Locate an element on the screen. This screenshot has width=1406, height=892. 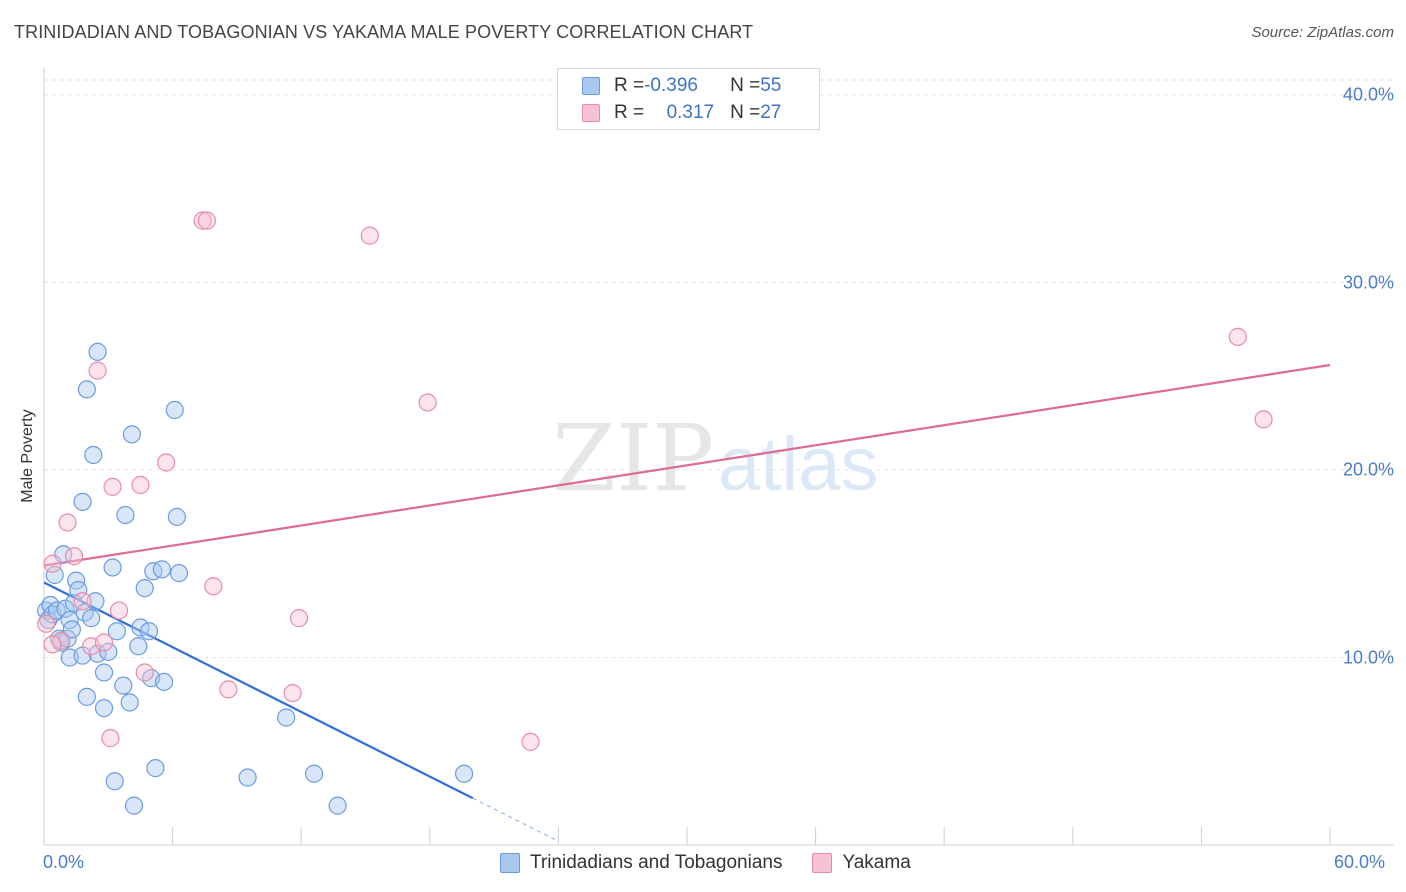
y-tick-label: 20.0% is located at coordinates (1368, 469).